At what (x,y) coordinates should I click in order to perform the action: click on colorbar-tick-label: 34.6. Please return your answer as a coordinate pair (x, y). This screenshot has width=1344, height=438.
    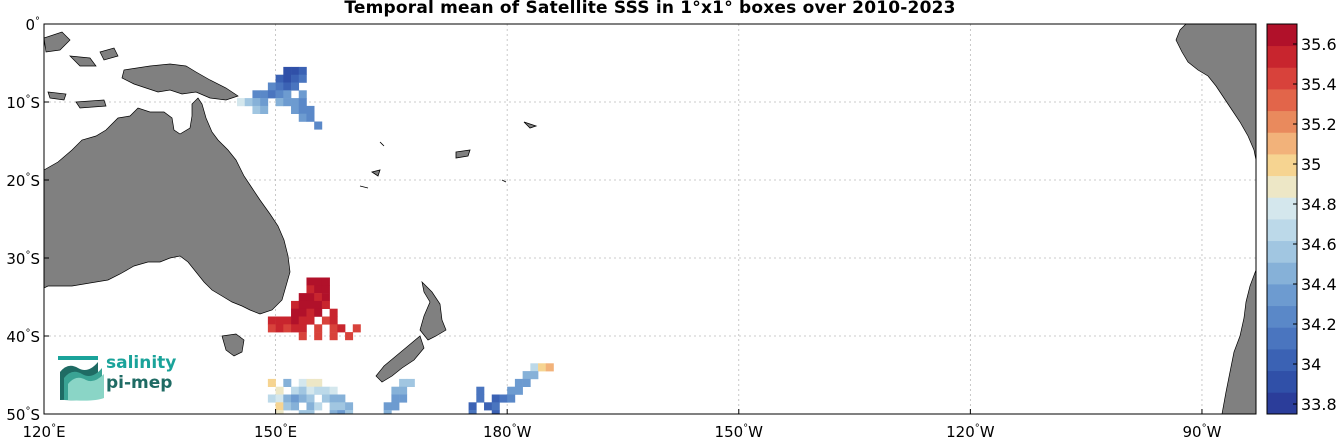
    Looking at the image, I should click on (1319, 244).